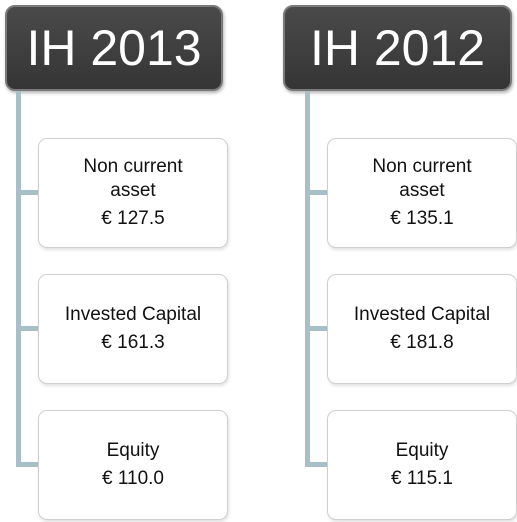 Image resolution: width=517 pixels, height=522 pixels. What do you see at coordinates (133, 218) in the screenshot?
I see `item-value: € 127.5` at bounding box center [133, 218].